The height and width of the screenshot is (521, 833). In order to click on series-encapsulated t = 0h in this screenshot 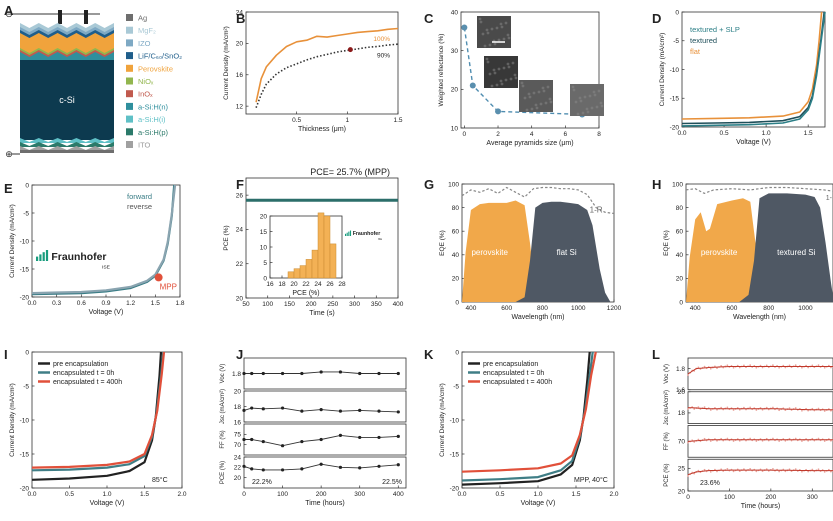, I will do `click(527, 416)`.